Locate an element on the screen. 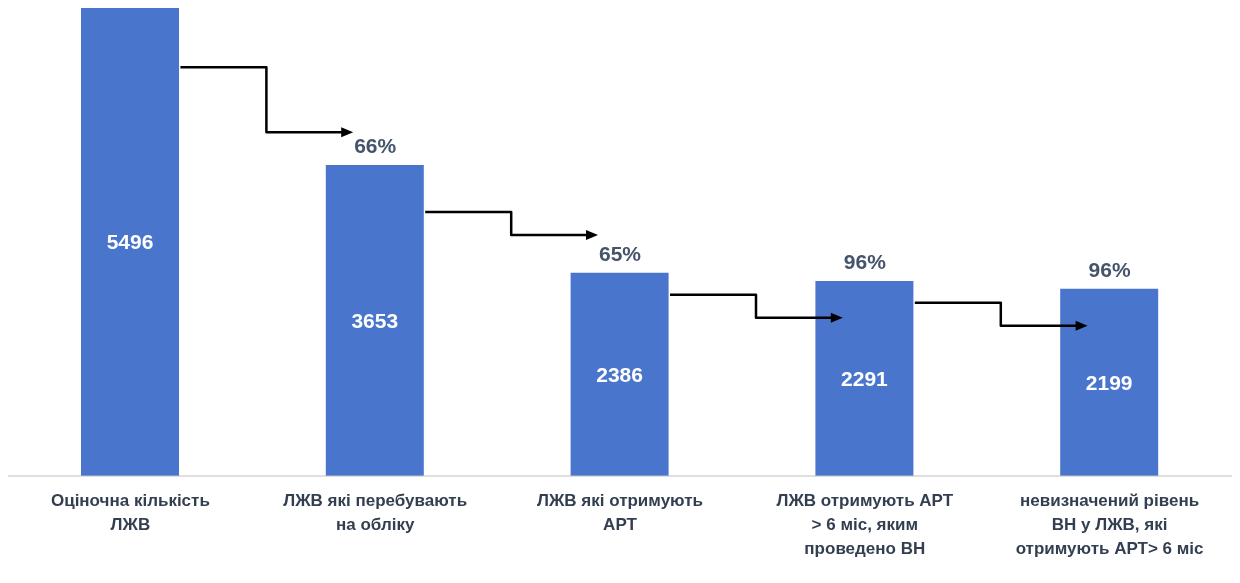  data-label: 2199 is located at coordinates (1109, 382).